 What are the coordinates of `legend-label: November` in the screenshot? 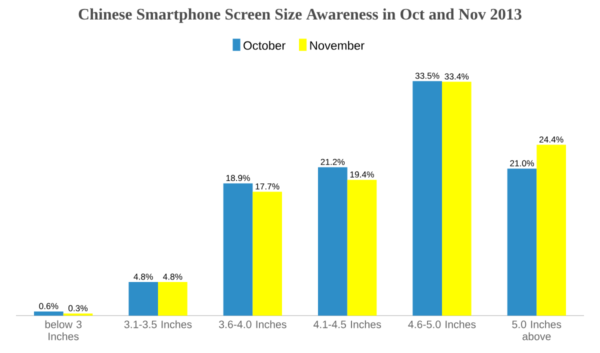 It's located at (337, 45).